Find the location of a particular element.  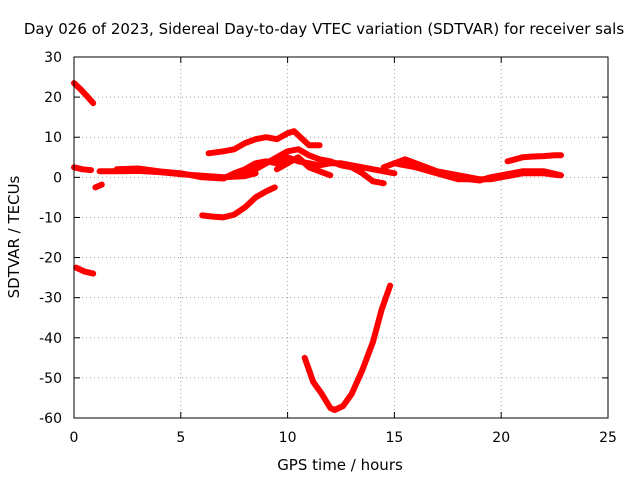

y-tick-label: 20 is located at coordinates (53, 98).